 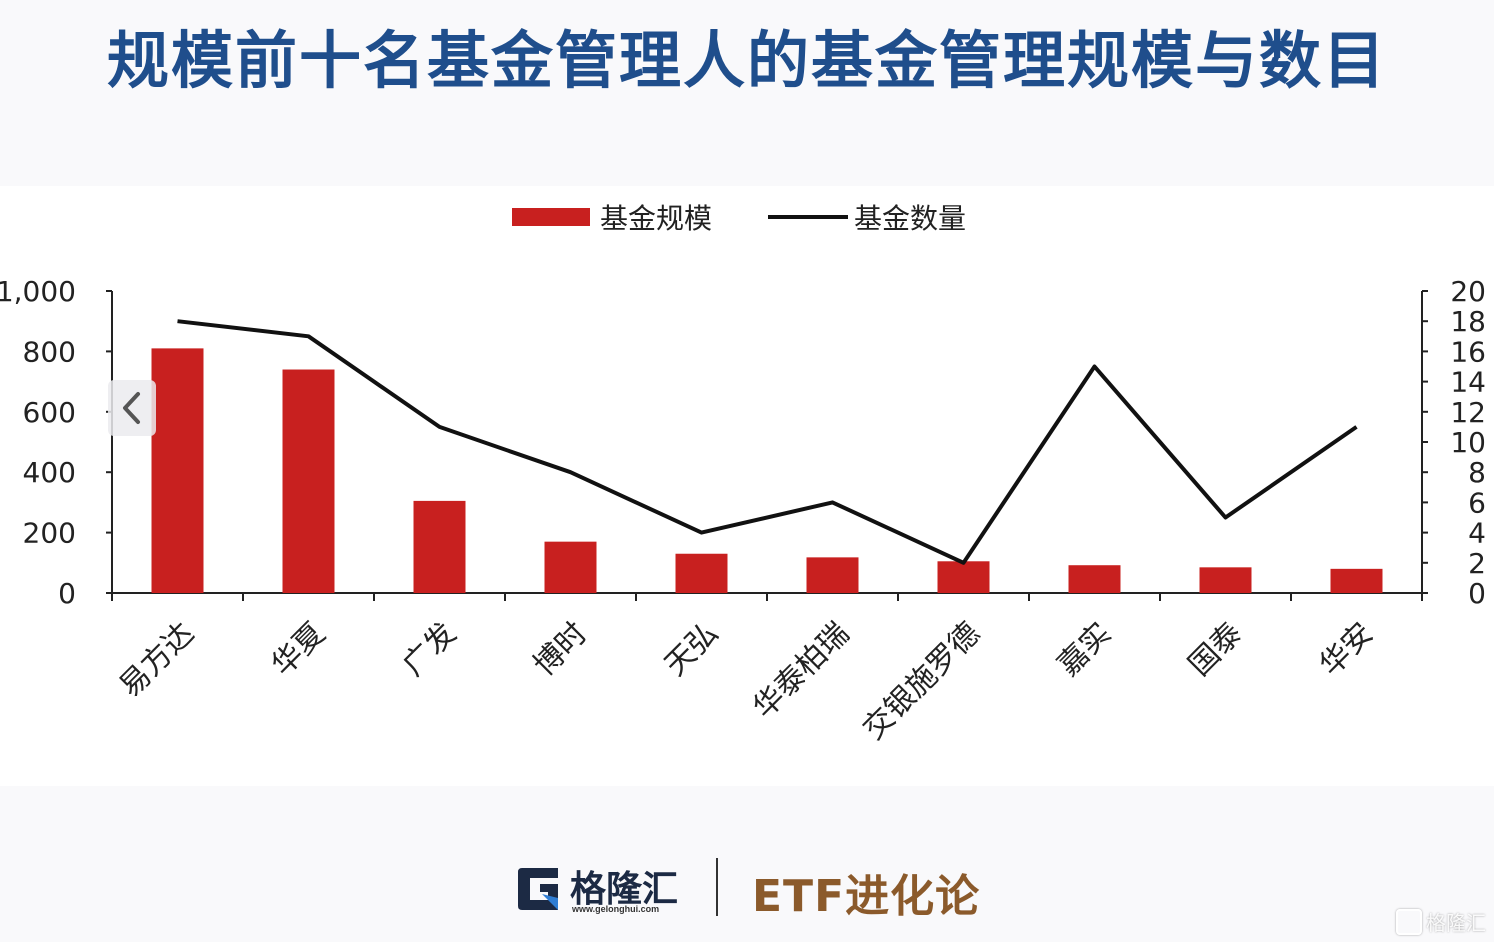 What do you see at coordinates (67, 593) in the screenshot?
I see `left-axis-tick-label: 0` at bounding box center [67, 593].